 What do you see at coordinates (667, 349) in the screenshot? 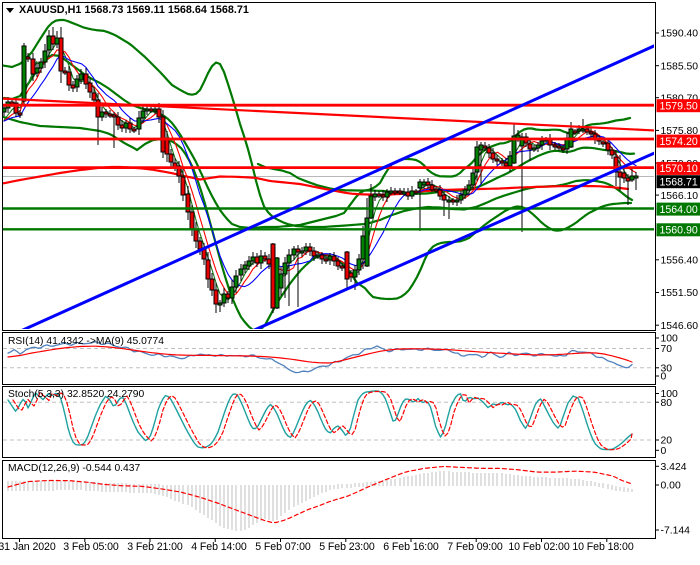
I see `svg-text: 70` at bounding box center [667, 349].